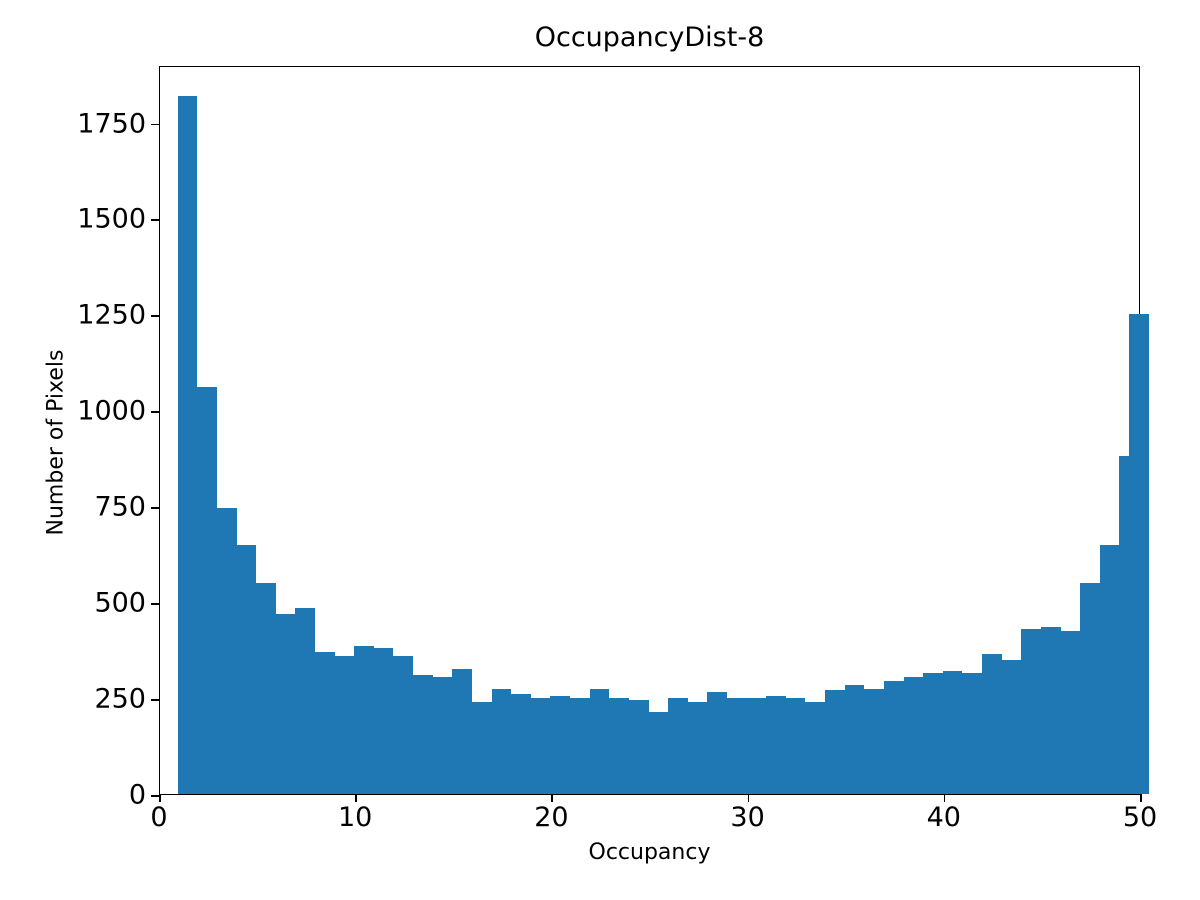  Describe the element at coordinates (120, 507) in the screenshot. I see `y-tick-label: 750` at that location.